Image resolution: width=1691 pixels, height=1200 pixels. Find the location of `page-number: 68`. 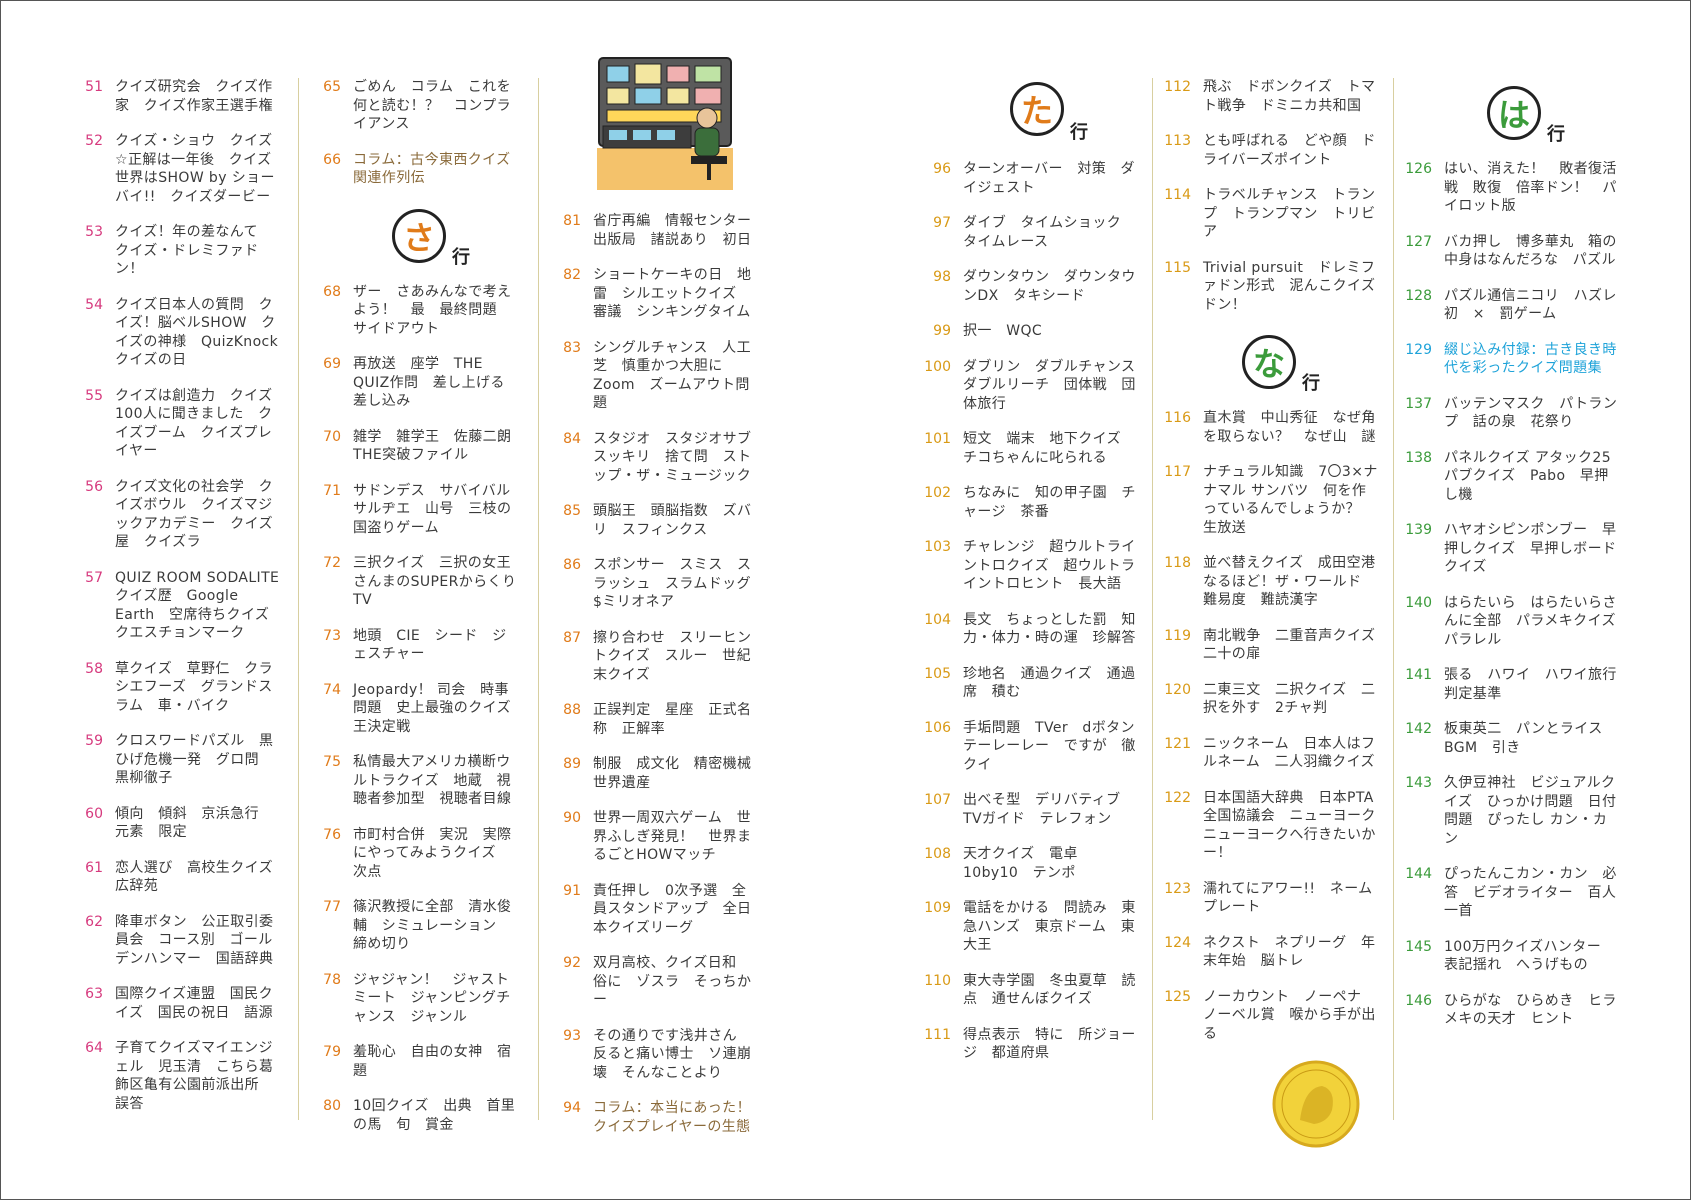

page-number: 68 is located at coordinates (332, 291).